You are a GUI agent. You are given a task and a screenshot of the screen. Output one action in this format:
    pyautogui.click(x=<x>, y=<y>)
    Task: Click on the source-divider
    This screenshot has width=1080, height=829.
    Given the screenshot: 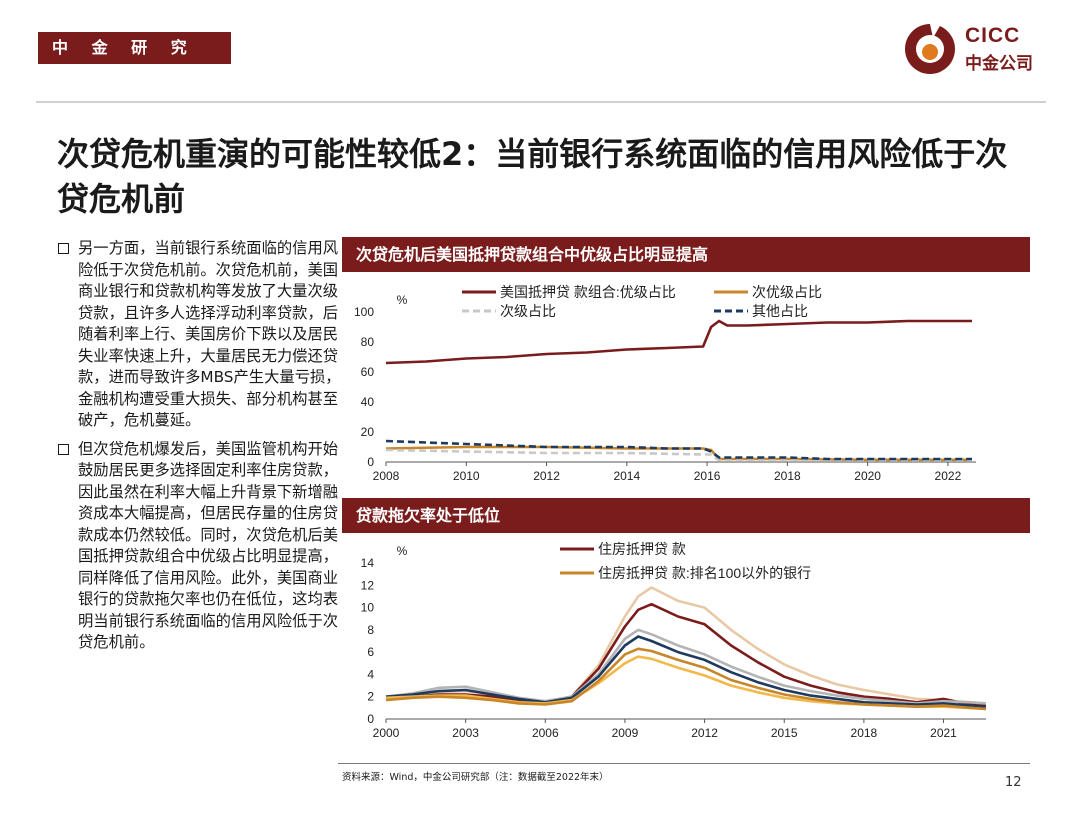 What is the action you would take?
    pyautogui.click(x=684, y=763)
    